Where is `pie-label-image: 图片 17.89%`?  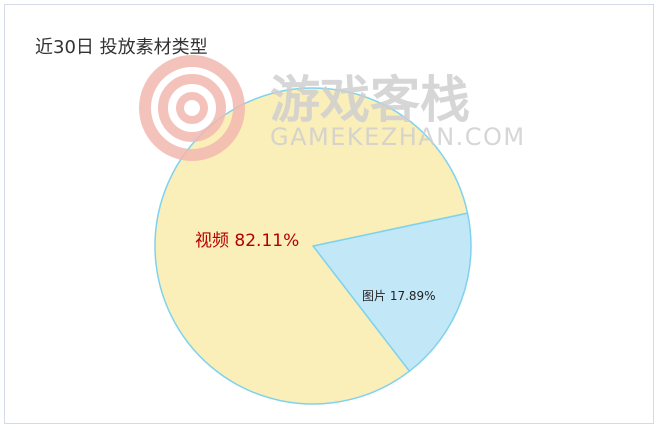
pie-label-image: 图片 17.89% is located at coordinates (399, 296).